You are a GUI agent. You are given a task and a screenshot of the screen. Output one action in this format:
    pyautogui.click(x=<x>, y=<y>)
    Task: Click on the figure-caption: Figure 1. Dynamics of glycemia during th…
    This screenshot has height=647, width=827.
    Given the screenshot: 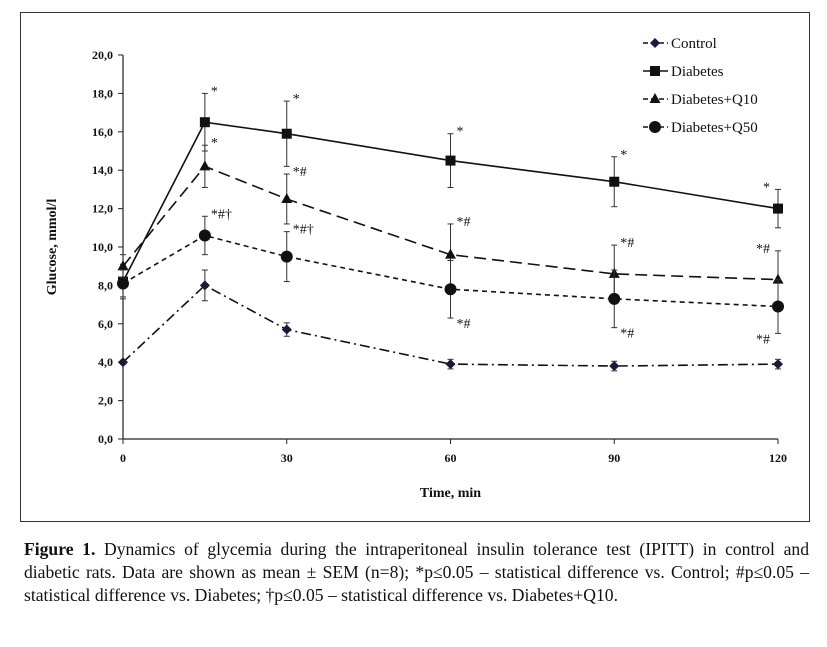 What is the action you would take?
    pyautogui.click(x=416, y=572)
    